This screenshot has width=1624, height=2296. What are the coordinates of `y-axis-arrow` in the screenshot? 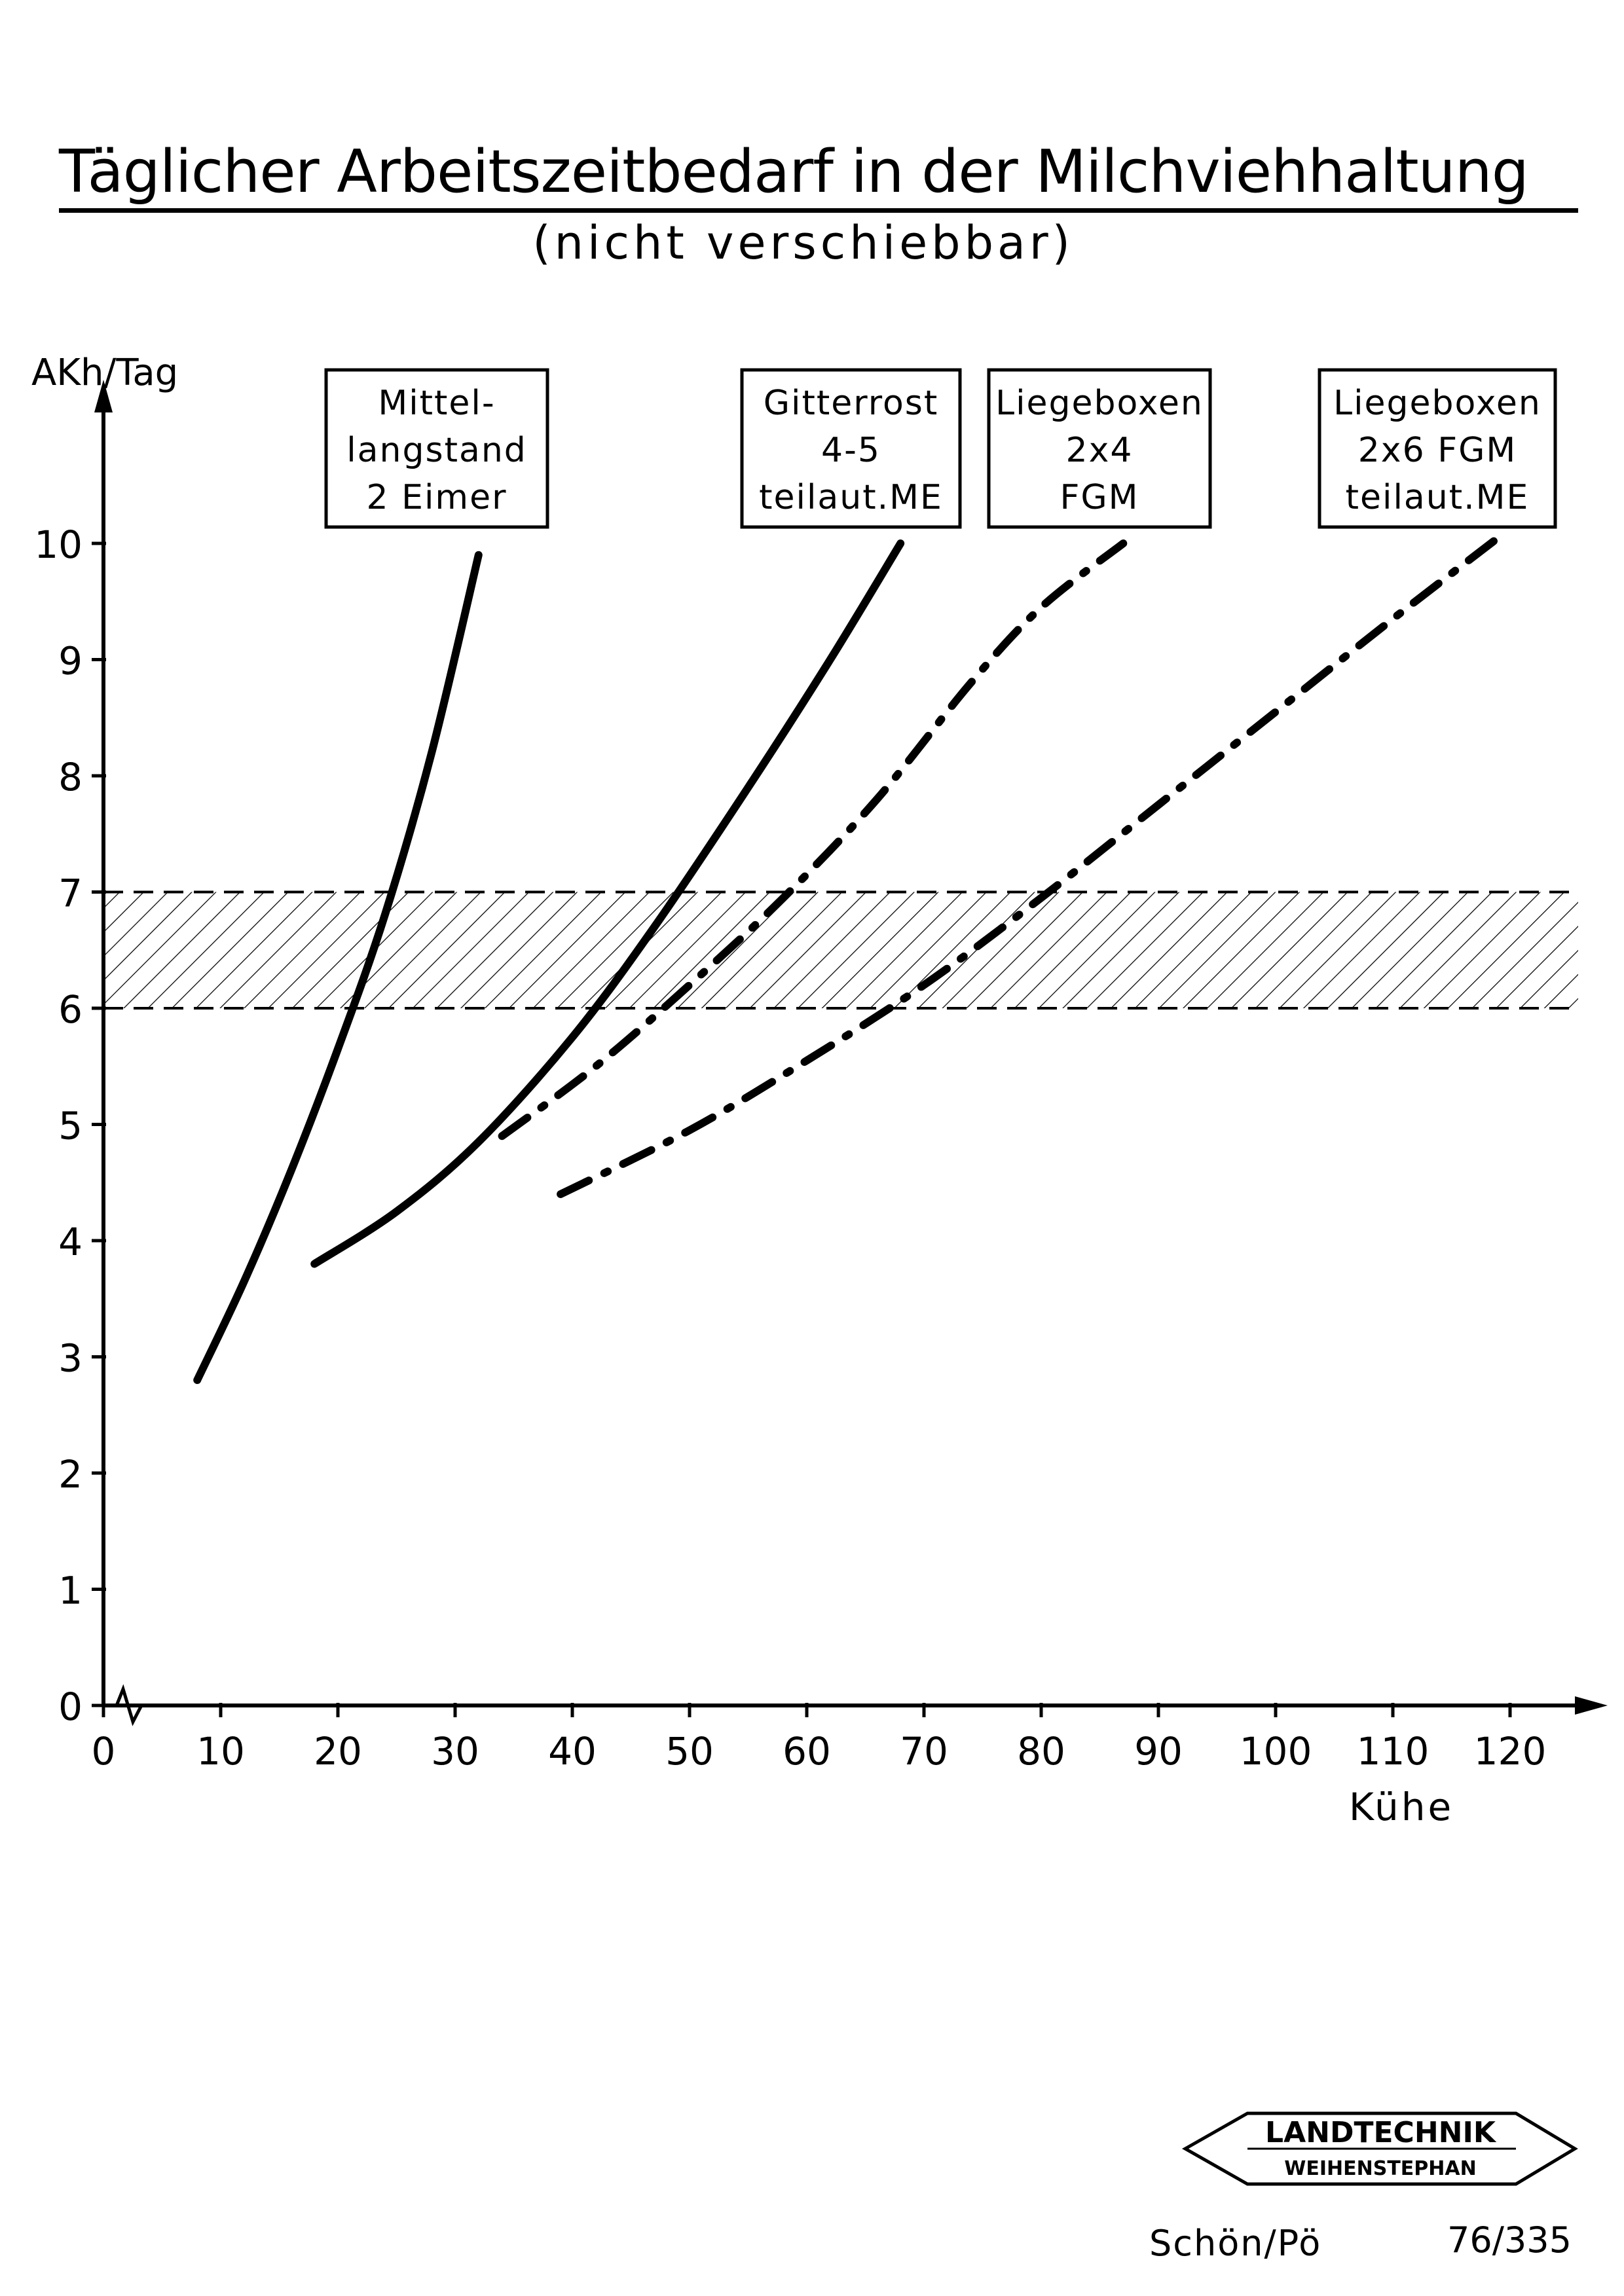 It's located at (103, 396).